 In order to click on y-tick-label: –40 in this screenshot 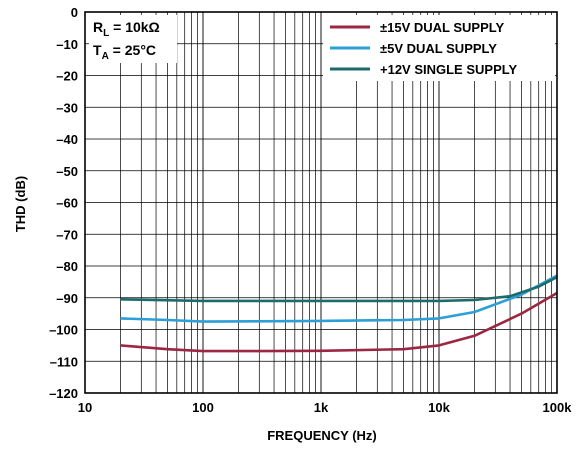, I will do `click(67, 139)`.